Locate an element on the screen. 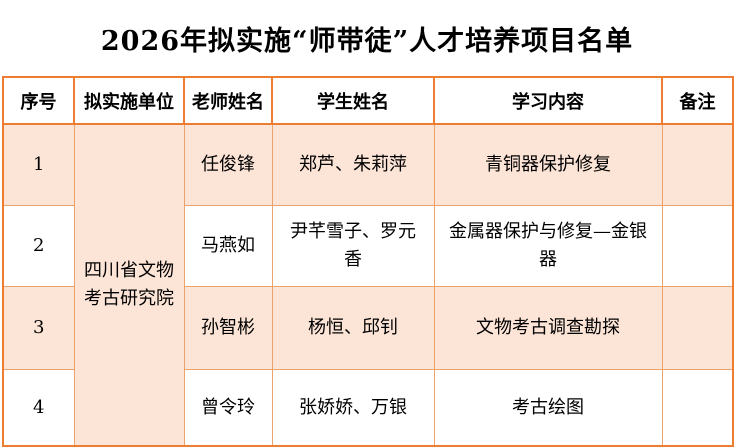 Image resolution: width=734 pixels, height=447 pixels. header-teacher-name: 老师姓名 is located at coordinates (228, 100).